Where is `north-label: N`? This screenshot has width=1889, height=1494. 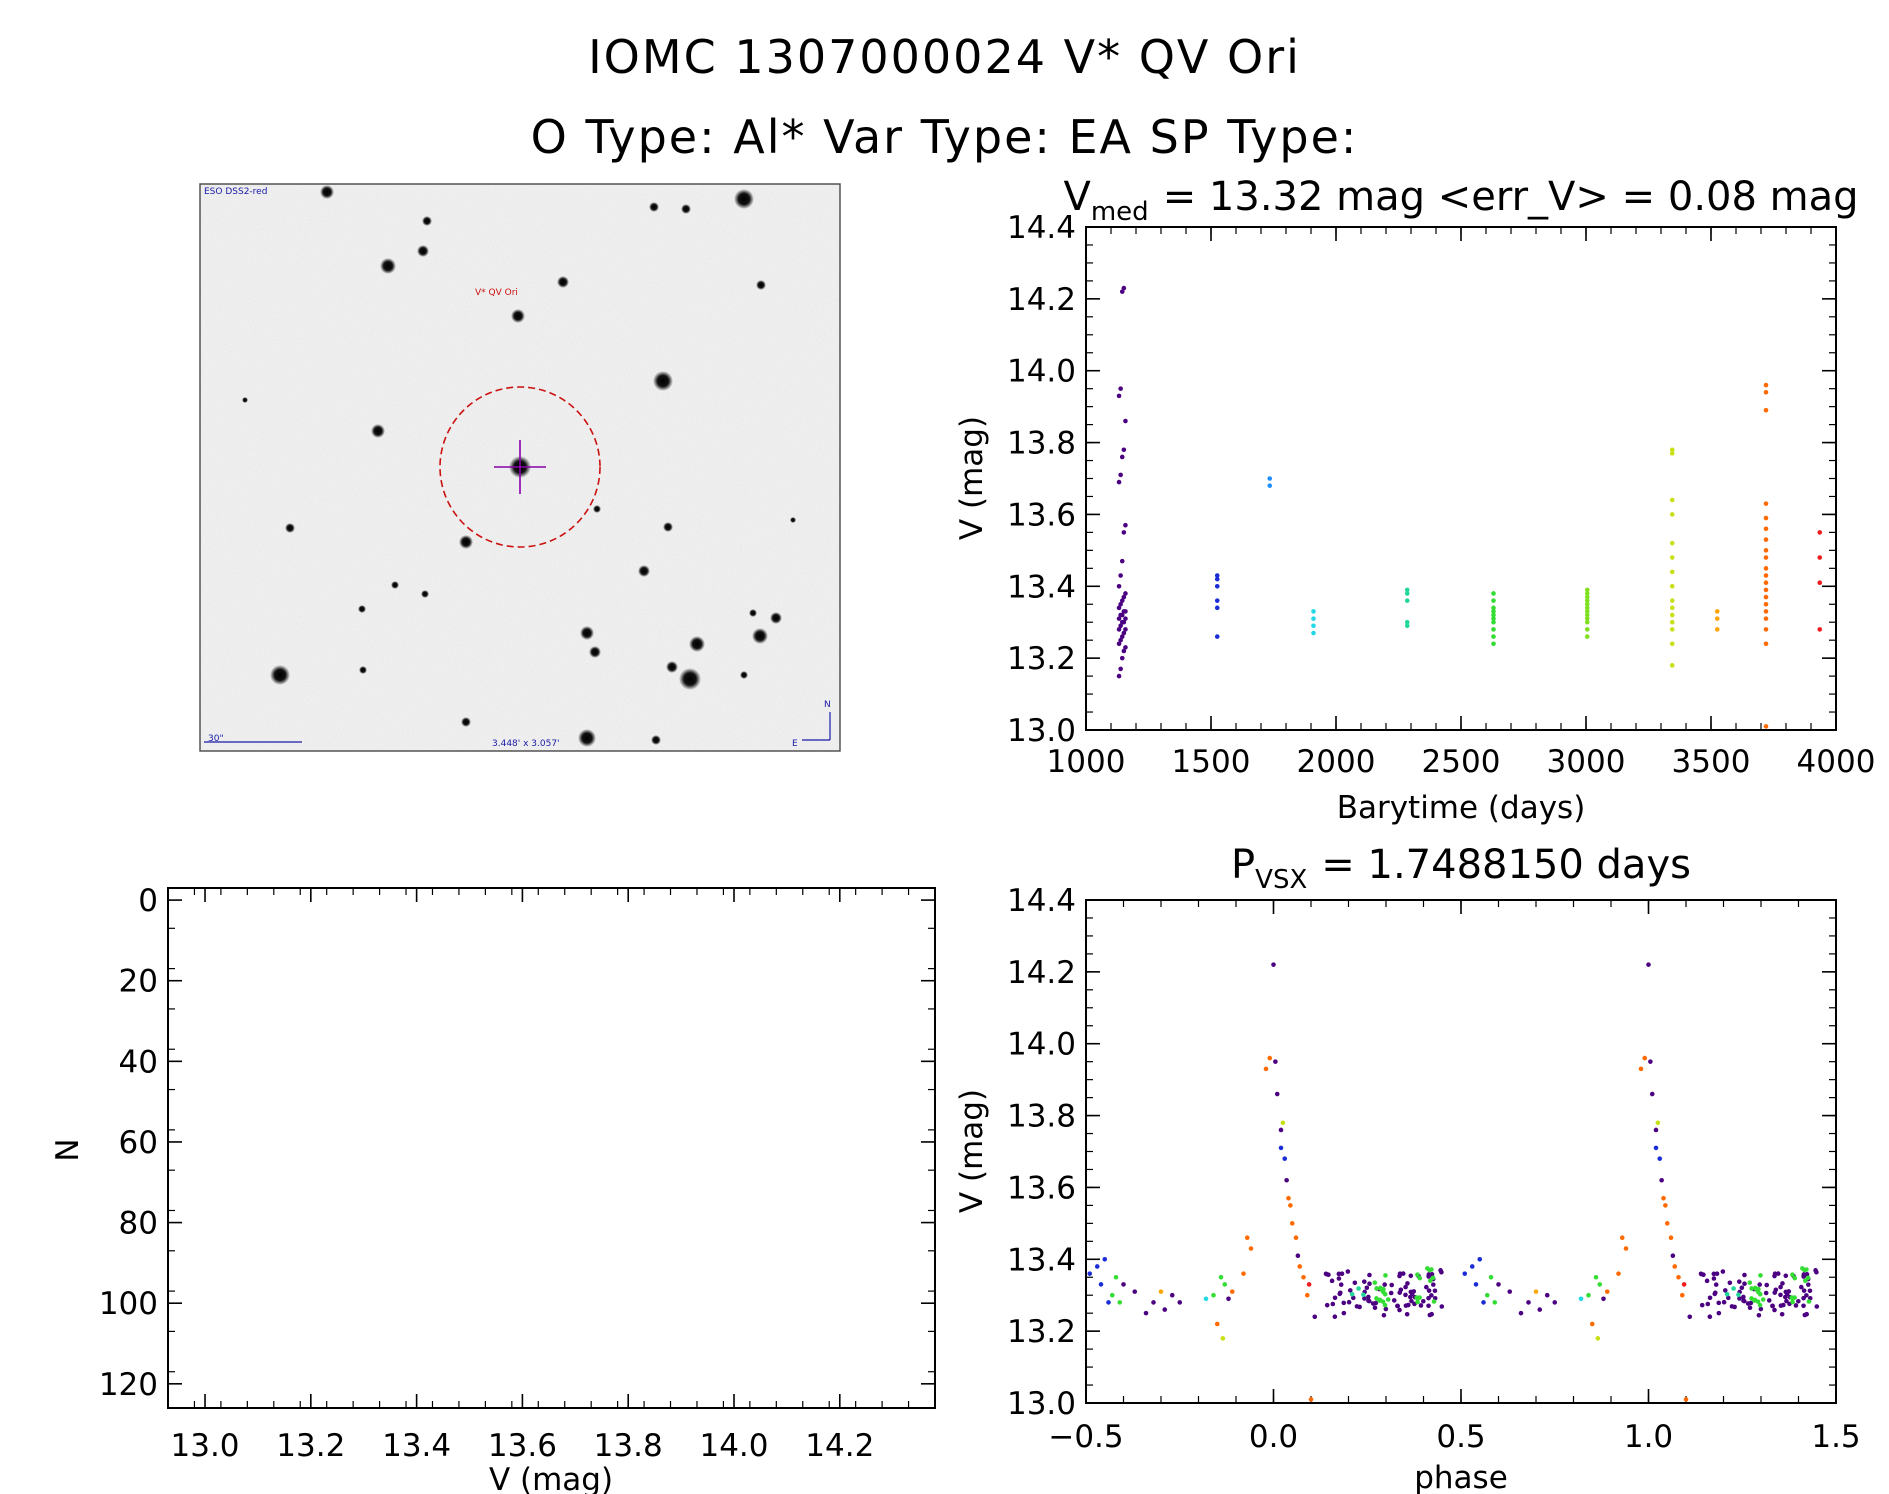 north-label: N is located at coordinates (827, 705).